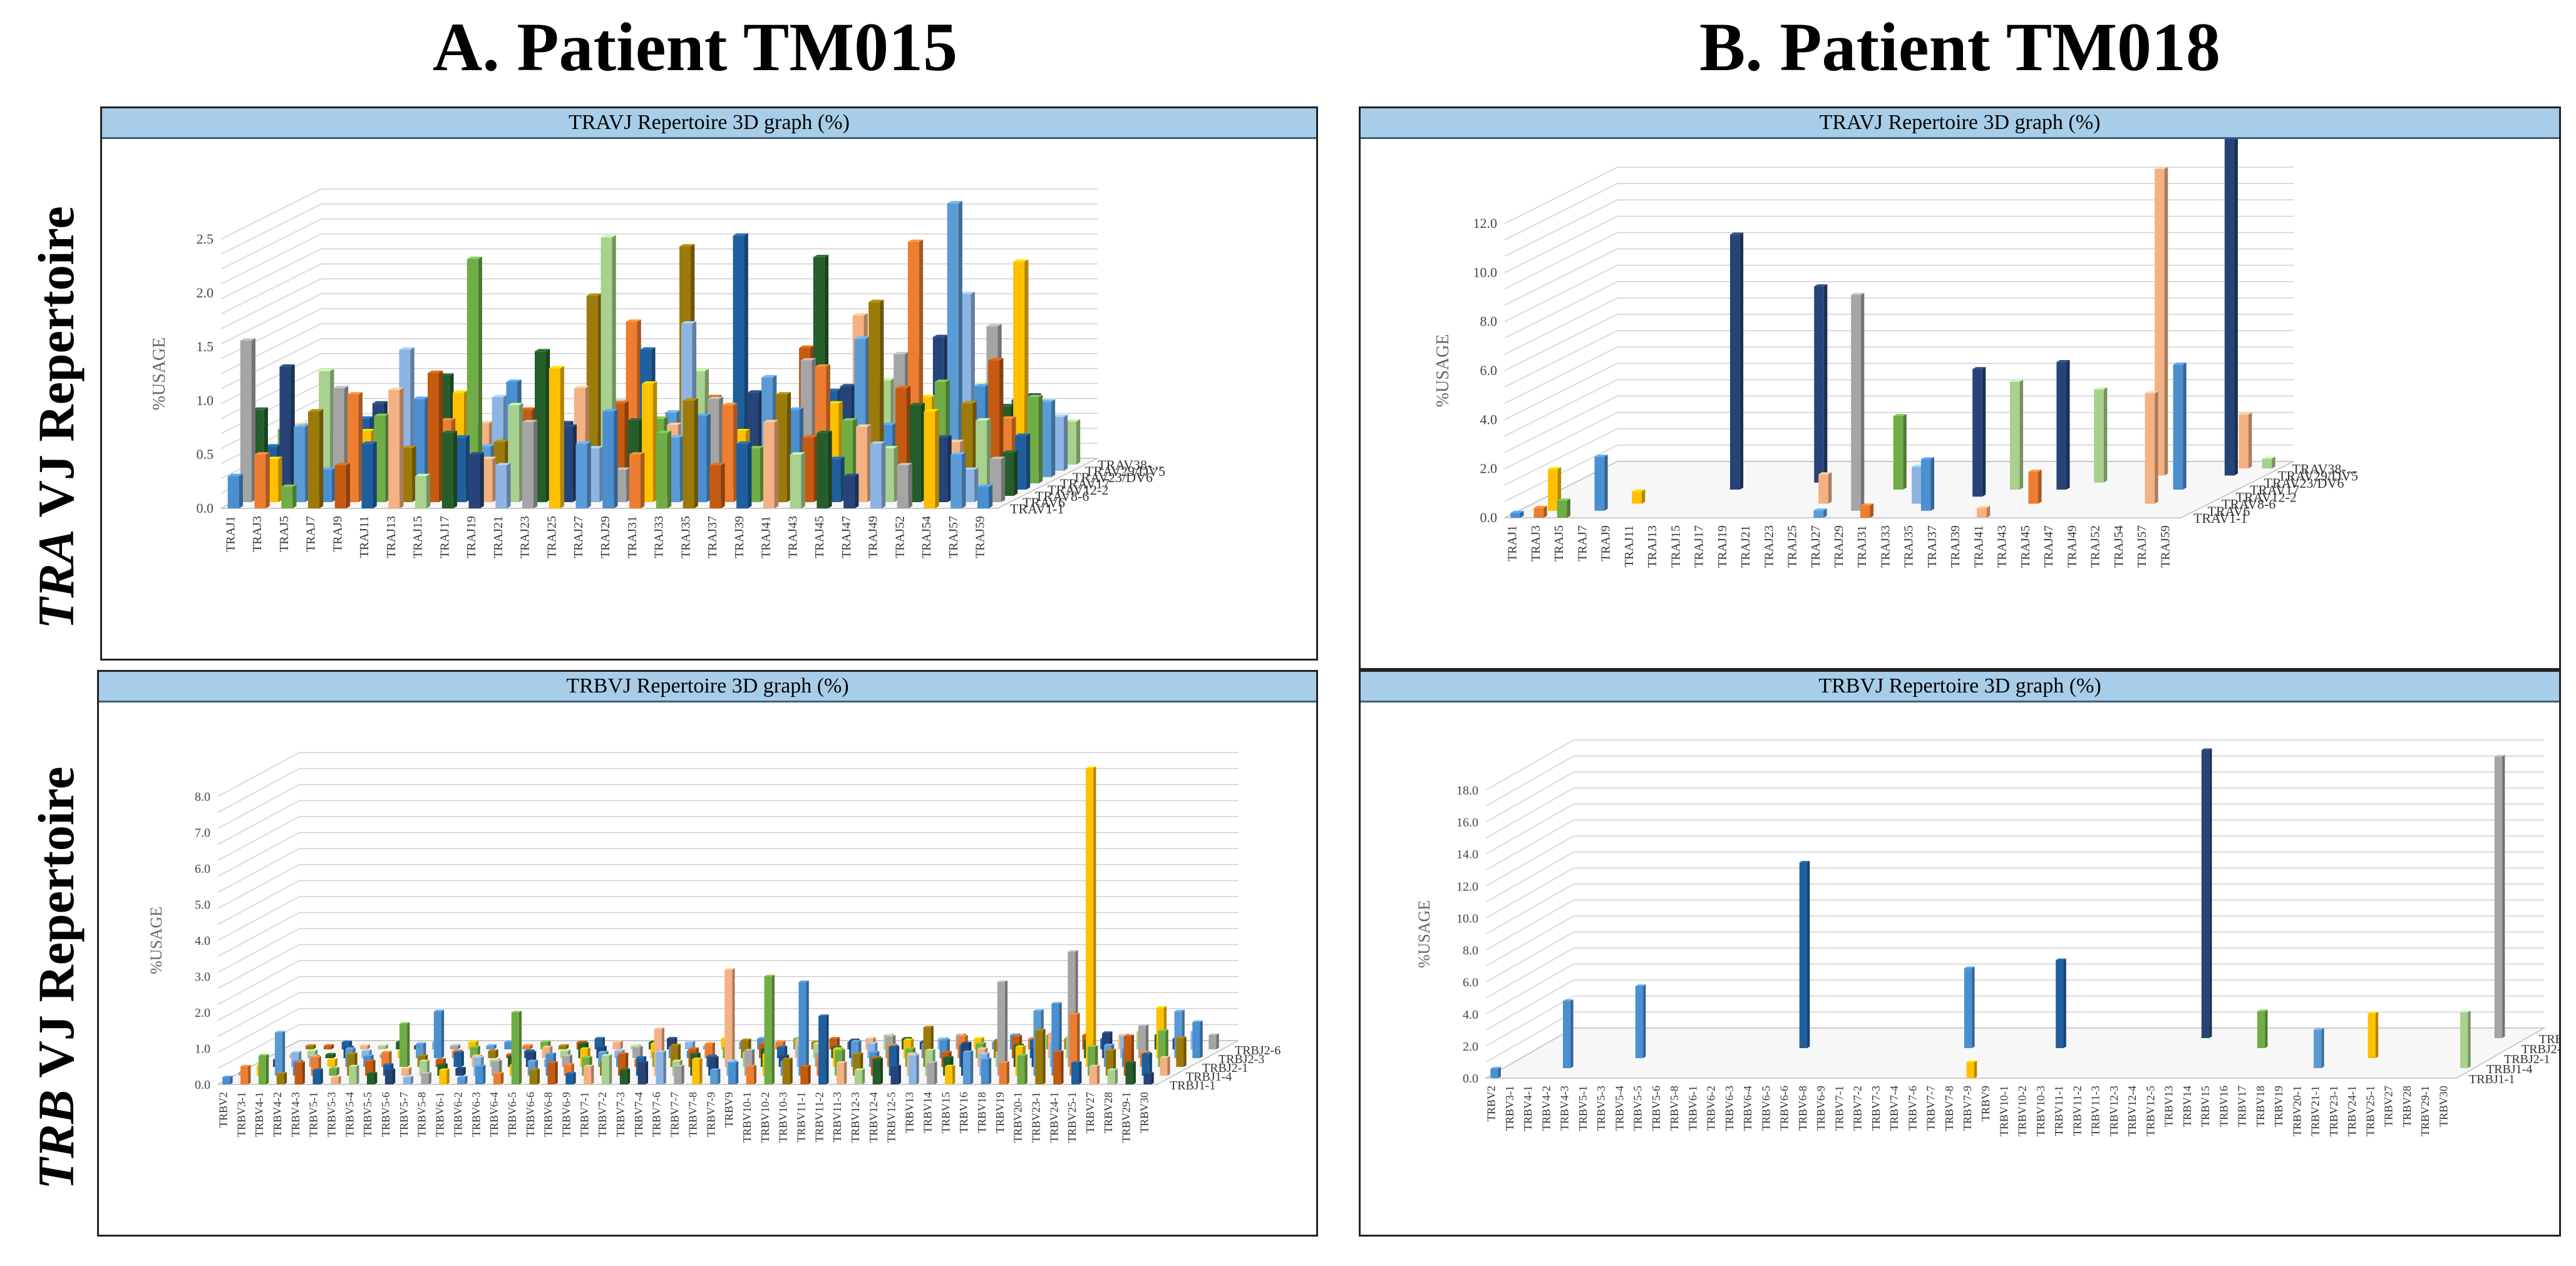 The width and height of the screenshot is (2576, 1266). Describe the element at coordinates (365, 537) in the screenshot. I see `x-tick-label: TRAJ11` at that location.